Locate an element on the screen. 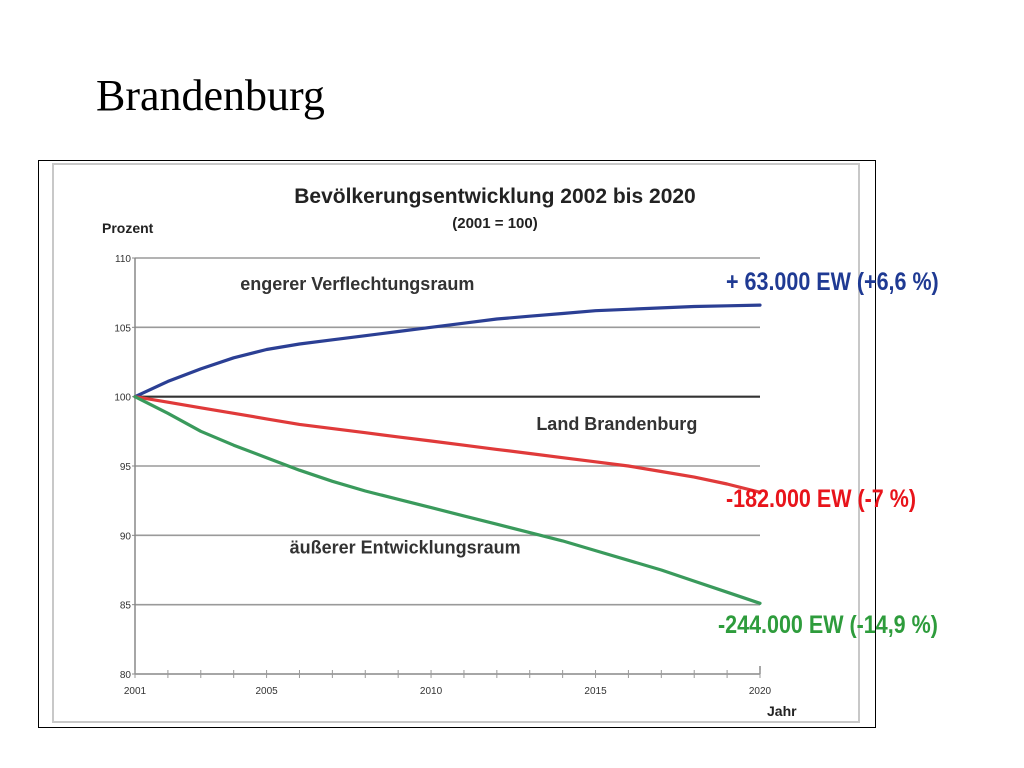  chart-subtitle: (2001 = 100) is located at coordinates (494, 223).